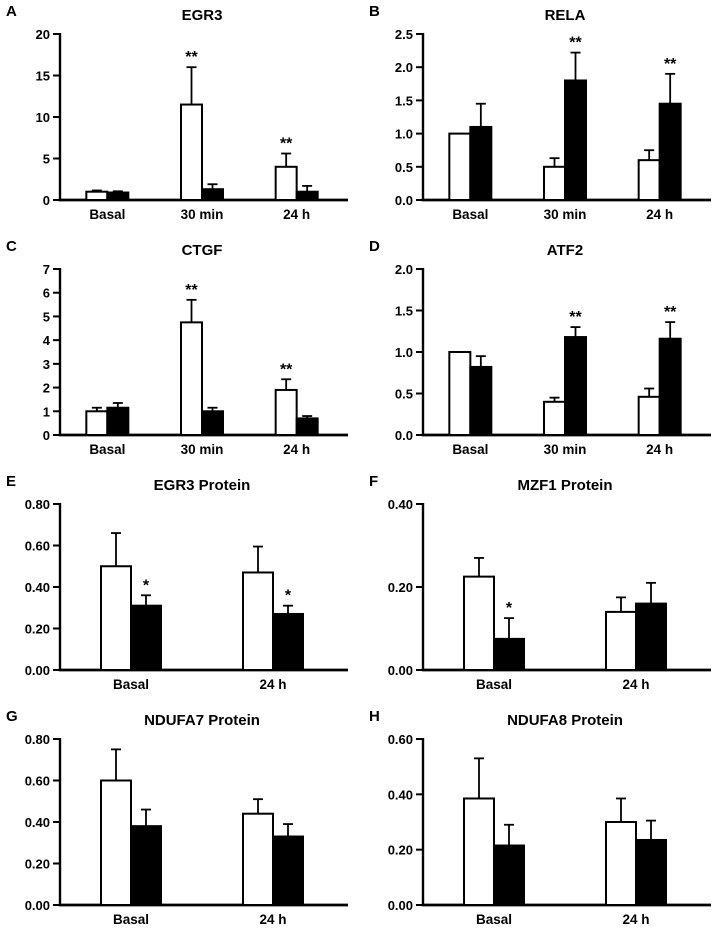  I want to click on chart-canvas: CTGF 0 1 2 3 4 5 6 7 Basal ** 30 min ** 24 h, so click(195, 349).